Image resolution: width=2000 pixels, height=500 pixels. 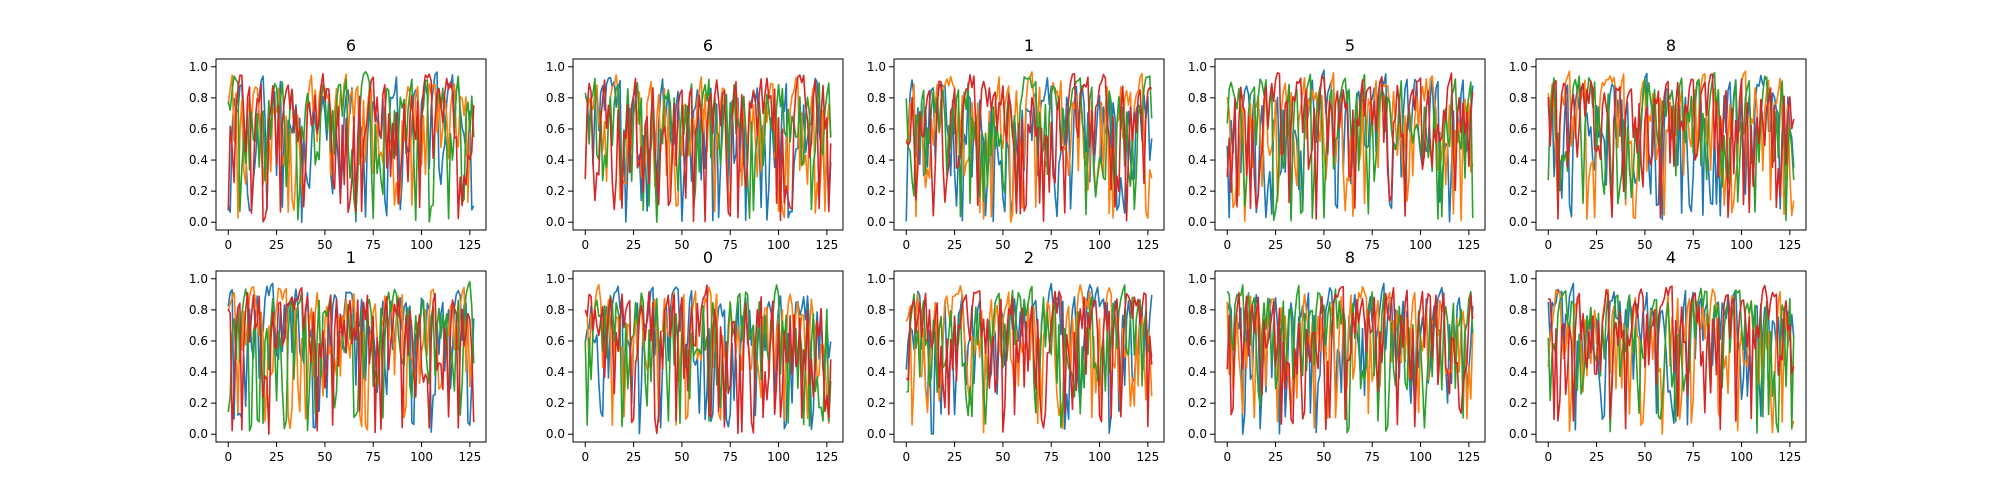 What do you see at coordinates (1029, 257) in the screenshot?
I see `panel-title: 2` at bounding box center [1029, 257].